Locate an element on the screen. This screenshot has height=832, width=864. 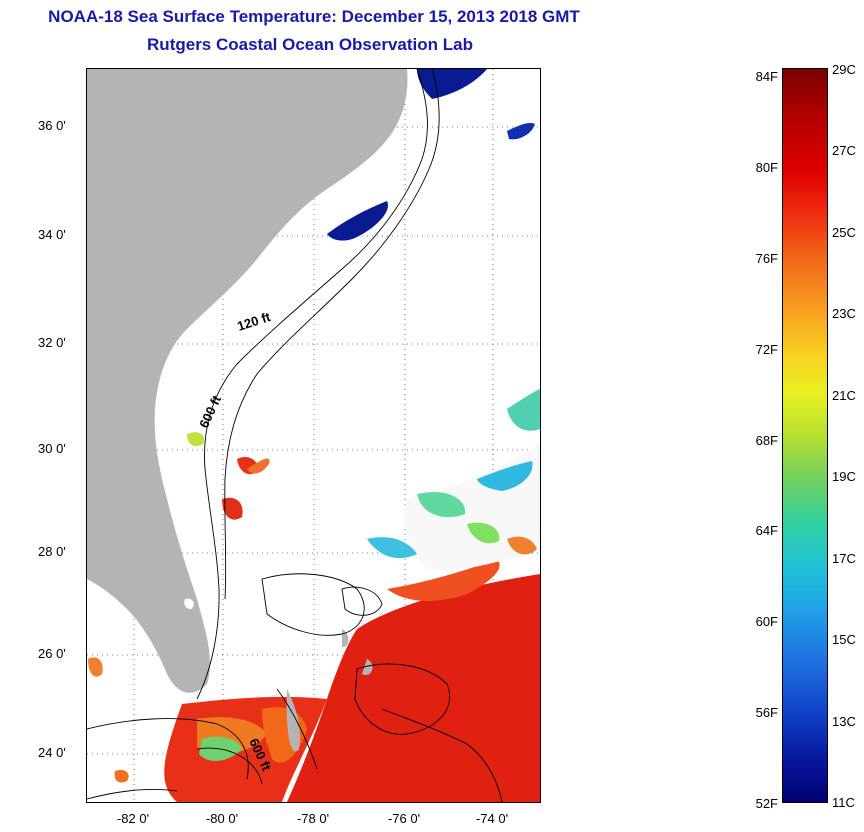
colorbar-f-label: 84F is located at coordinates (766, 76).